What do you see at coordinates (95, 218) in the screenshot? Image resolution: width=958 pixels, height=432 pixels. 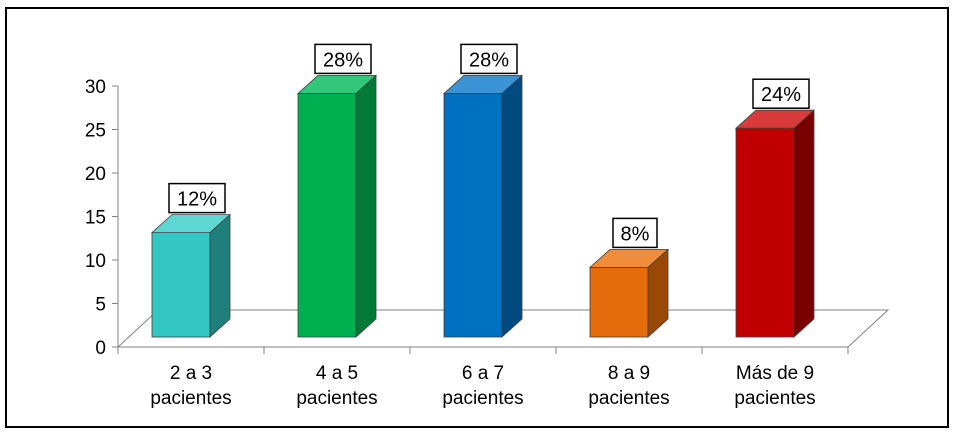 I see `y-tick-label: 15` at bounding box center [95, 218].